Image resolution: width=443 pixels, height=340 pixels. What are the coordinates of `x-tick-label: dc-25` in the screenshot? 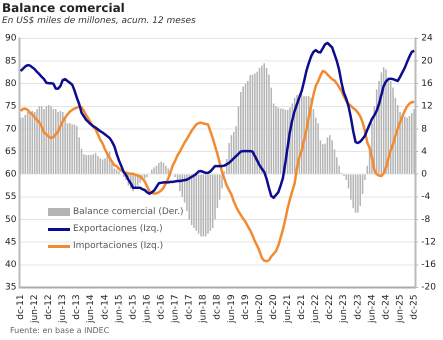 It's located at (414, 307).